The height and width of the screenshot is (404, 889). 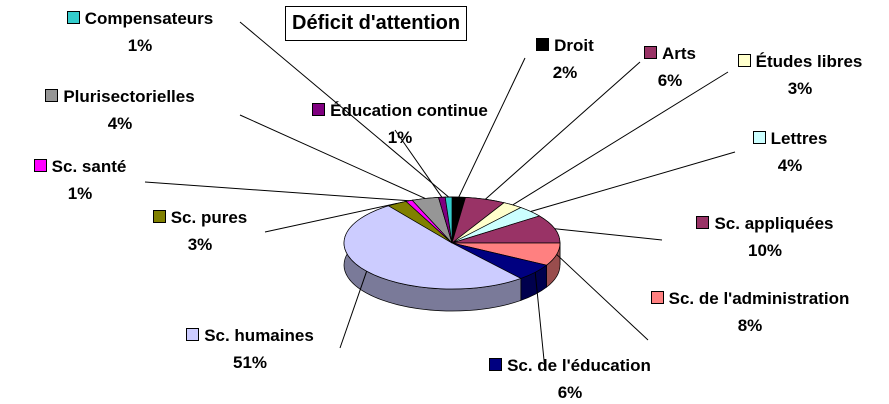 I want to click on slice-label: Sc. de l'éducation 6%, so click(x=570, y=378).